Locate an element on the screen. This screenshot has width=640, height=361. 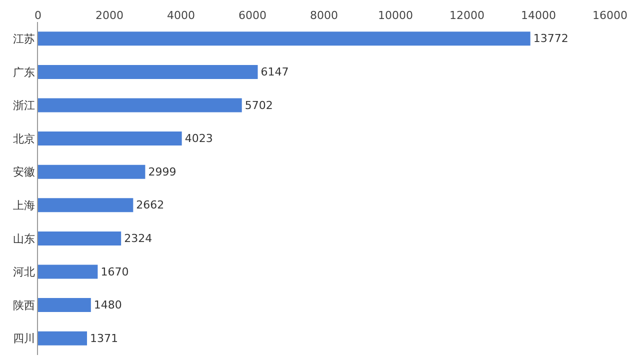
x-tick-label: 2000 is located at coordinates (110, 15).